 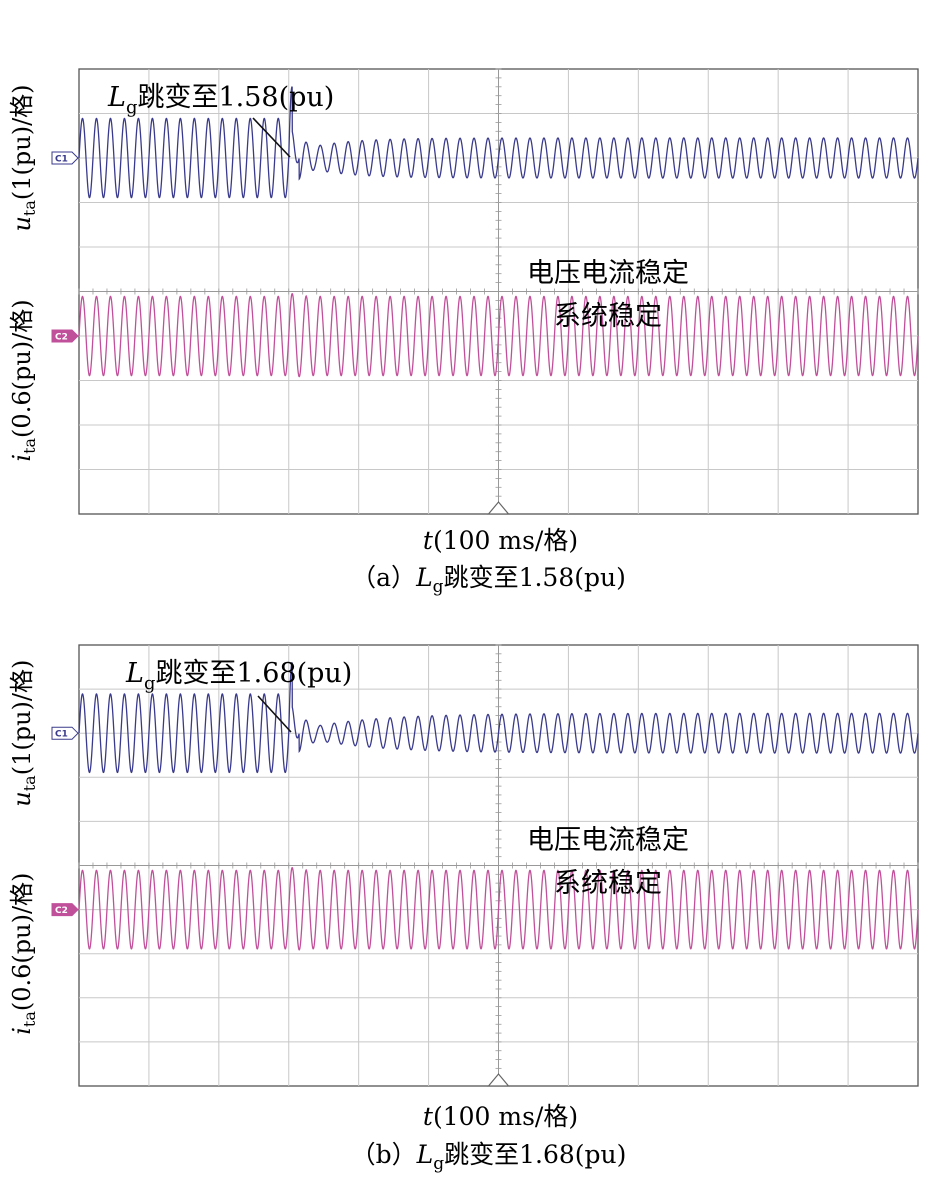 What do you see at coordinates (489, 1157) in the screenshot?
I see `figure-caption: （b）Lg跳变至1.68(pu)` at bounding box center [489, 1157].